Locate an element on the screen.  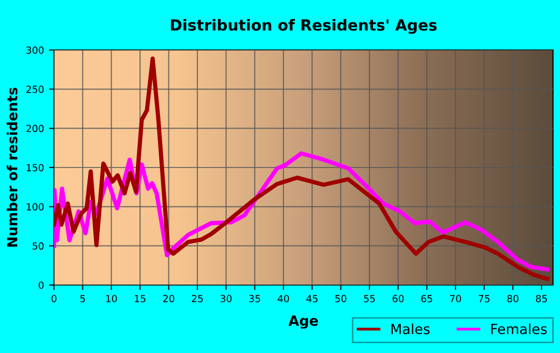
x-tick-label: 35 is located at coordinates (254, 298).